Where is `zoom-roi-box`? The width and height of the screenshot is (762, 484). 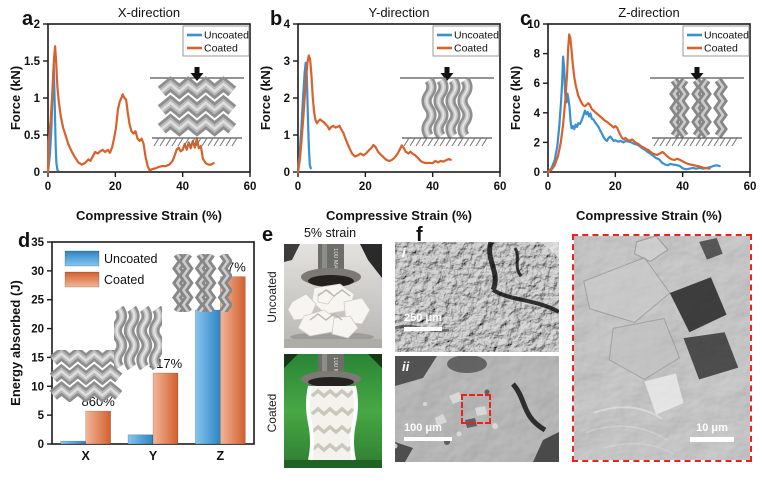 zoom-roi-box is located at coordinates (476, 409).